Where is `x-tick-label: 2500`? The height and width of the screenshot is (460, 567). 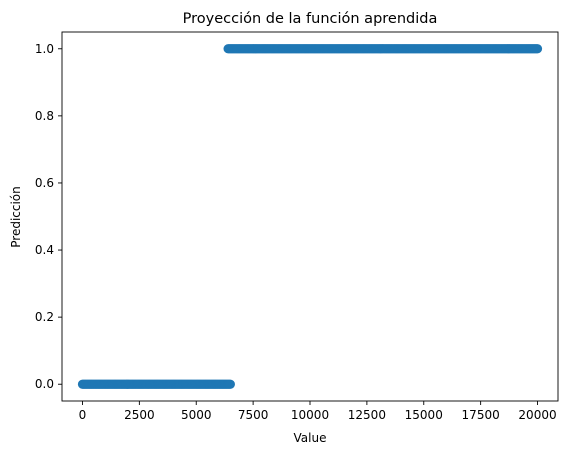
x-tick-label: 2500 is located at coordinates (139, 415).